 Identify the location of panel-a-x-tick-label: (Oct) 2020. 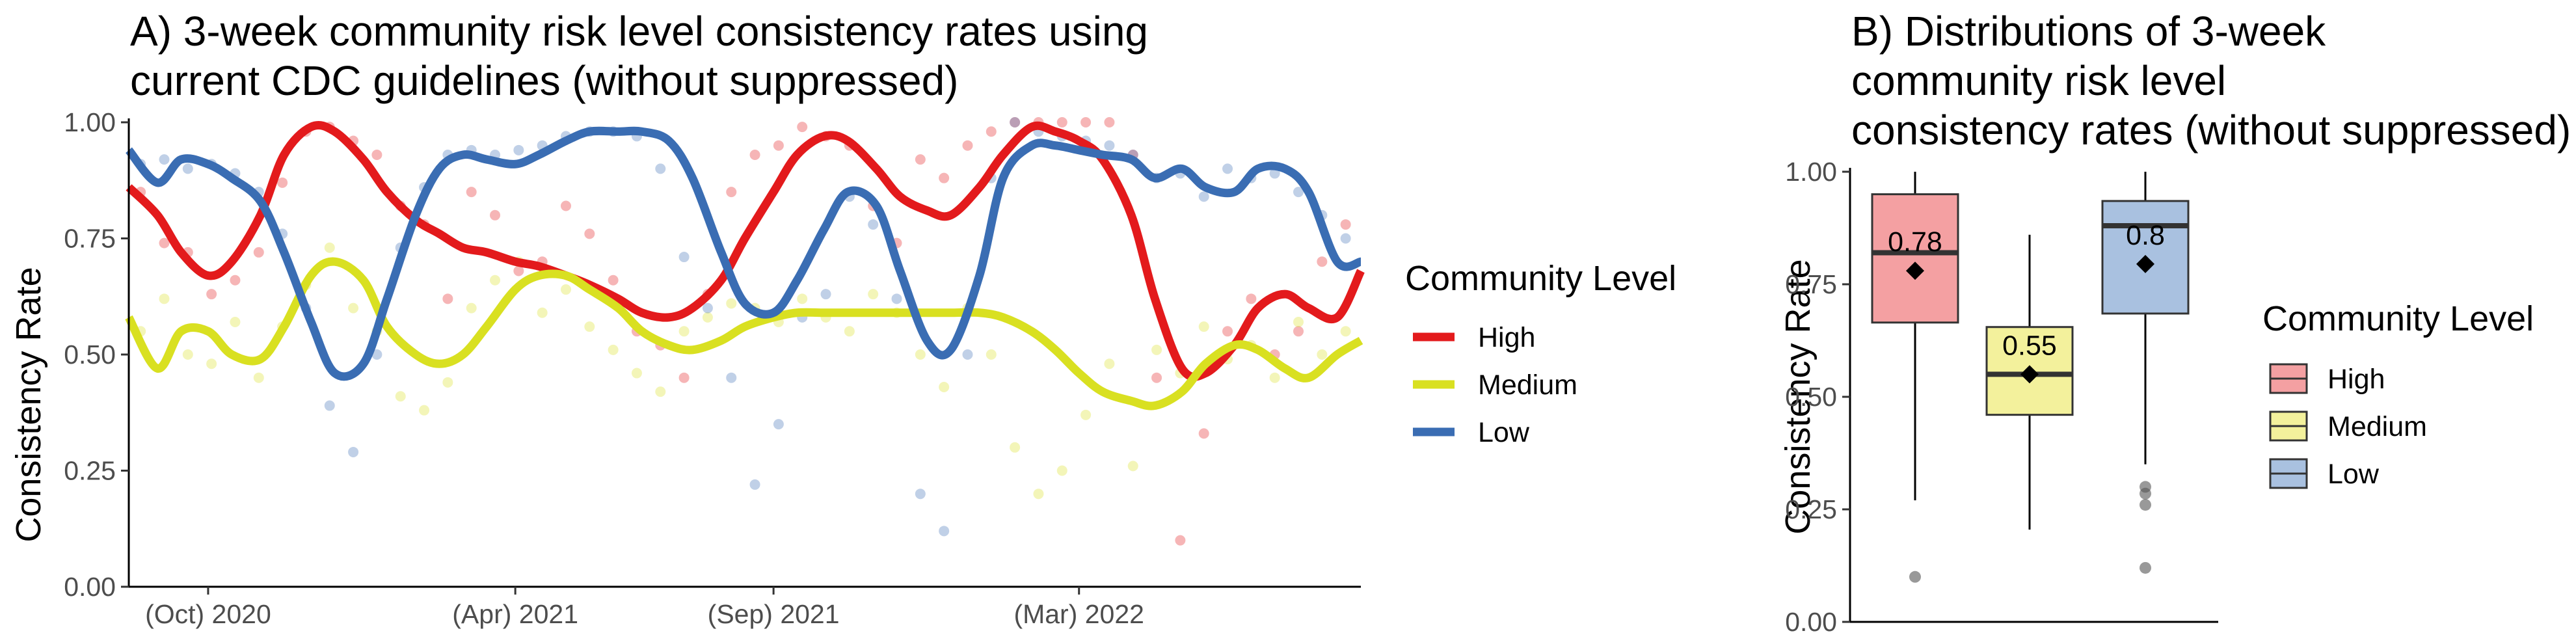
(208, 614).